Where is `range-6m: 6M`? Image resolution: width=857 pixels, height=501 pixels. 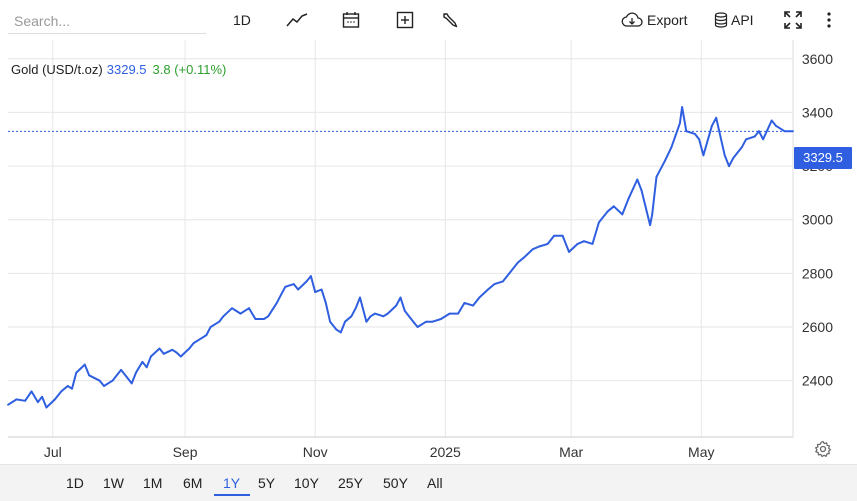
range-6m: 6M is located at coordinates (193, 483).